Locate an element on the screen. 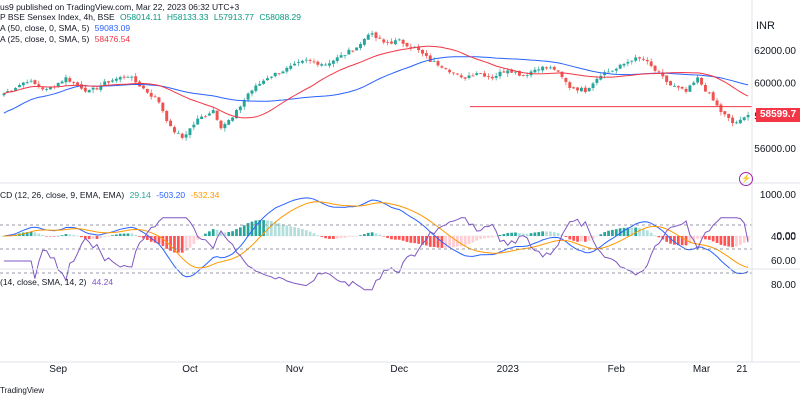  rsi-tick-label: 60.00 is located at coordinates (783, 261).